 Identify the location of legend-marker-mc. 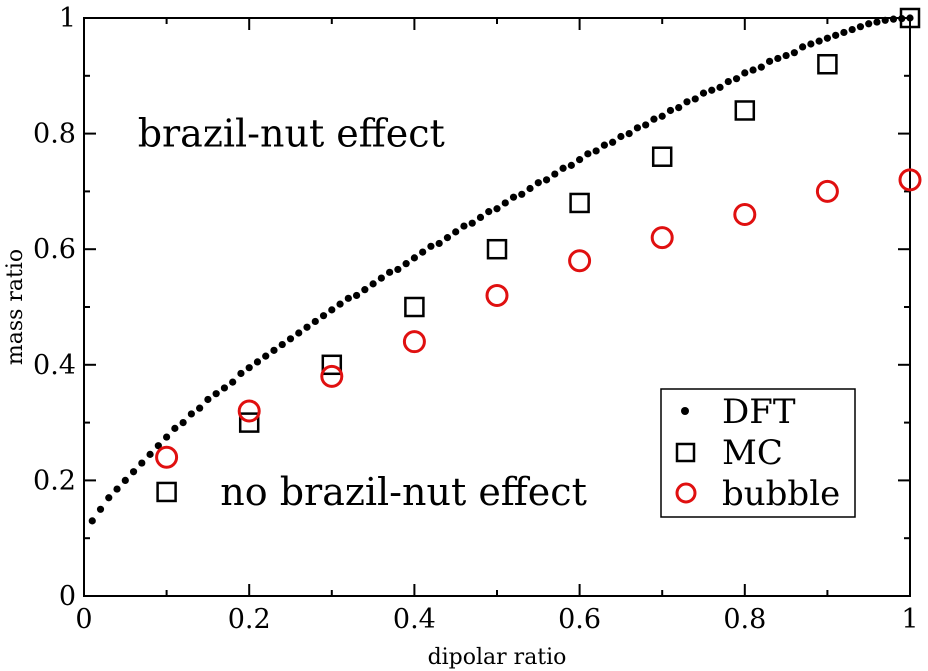
(685, 452).